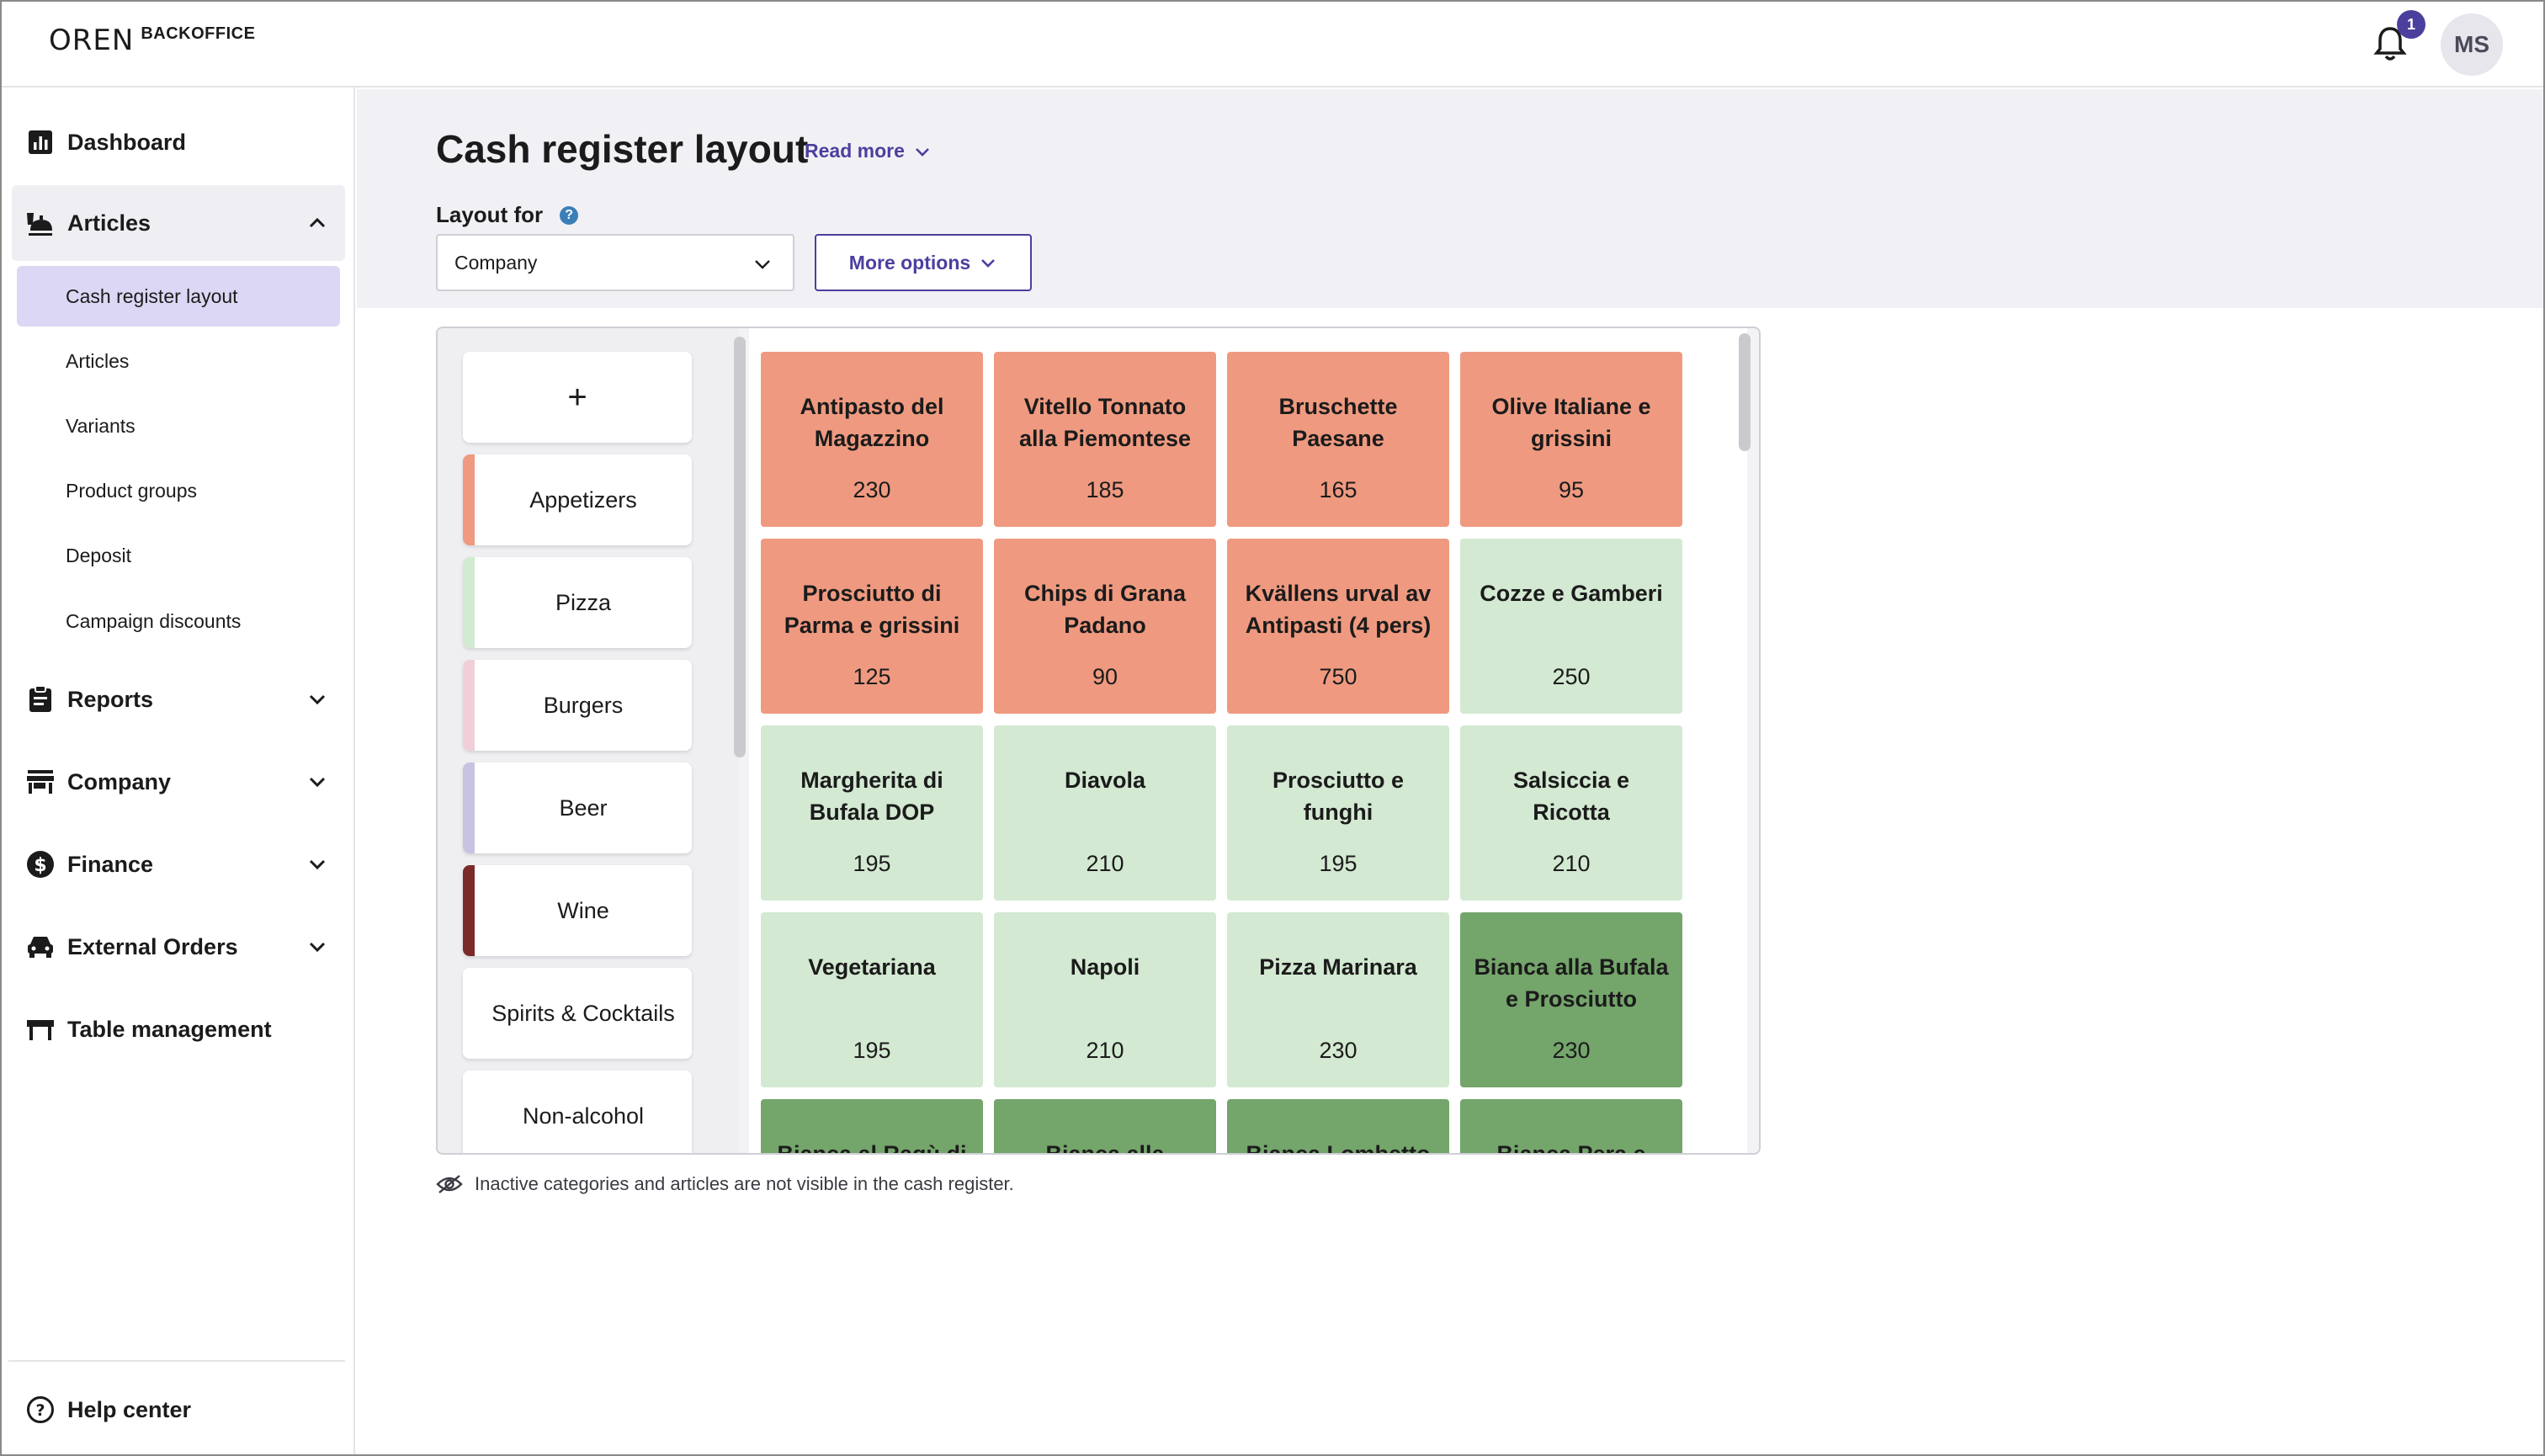 Image resolution: width=2545 pixels, height=1456 pixels. I want to click on sidebar-item-variants: Variants, so click(100, 425).